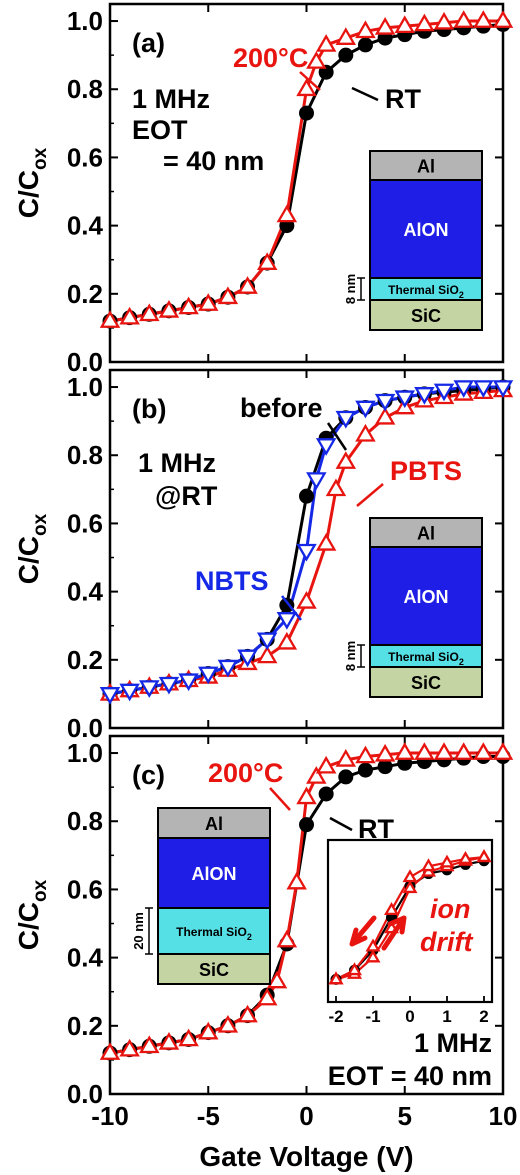 This screenshot has height=1175, width=520. I want to click on inset-x-tick-label: -1, so click(372, 1016).